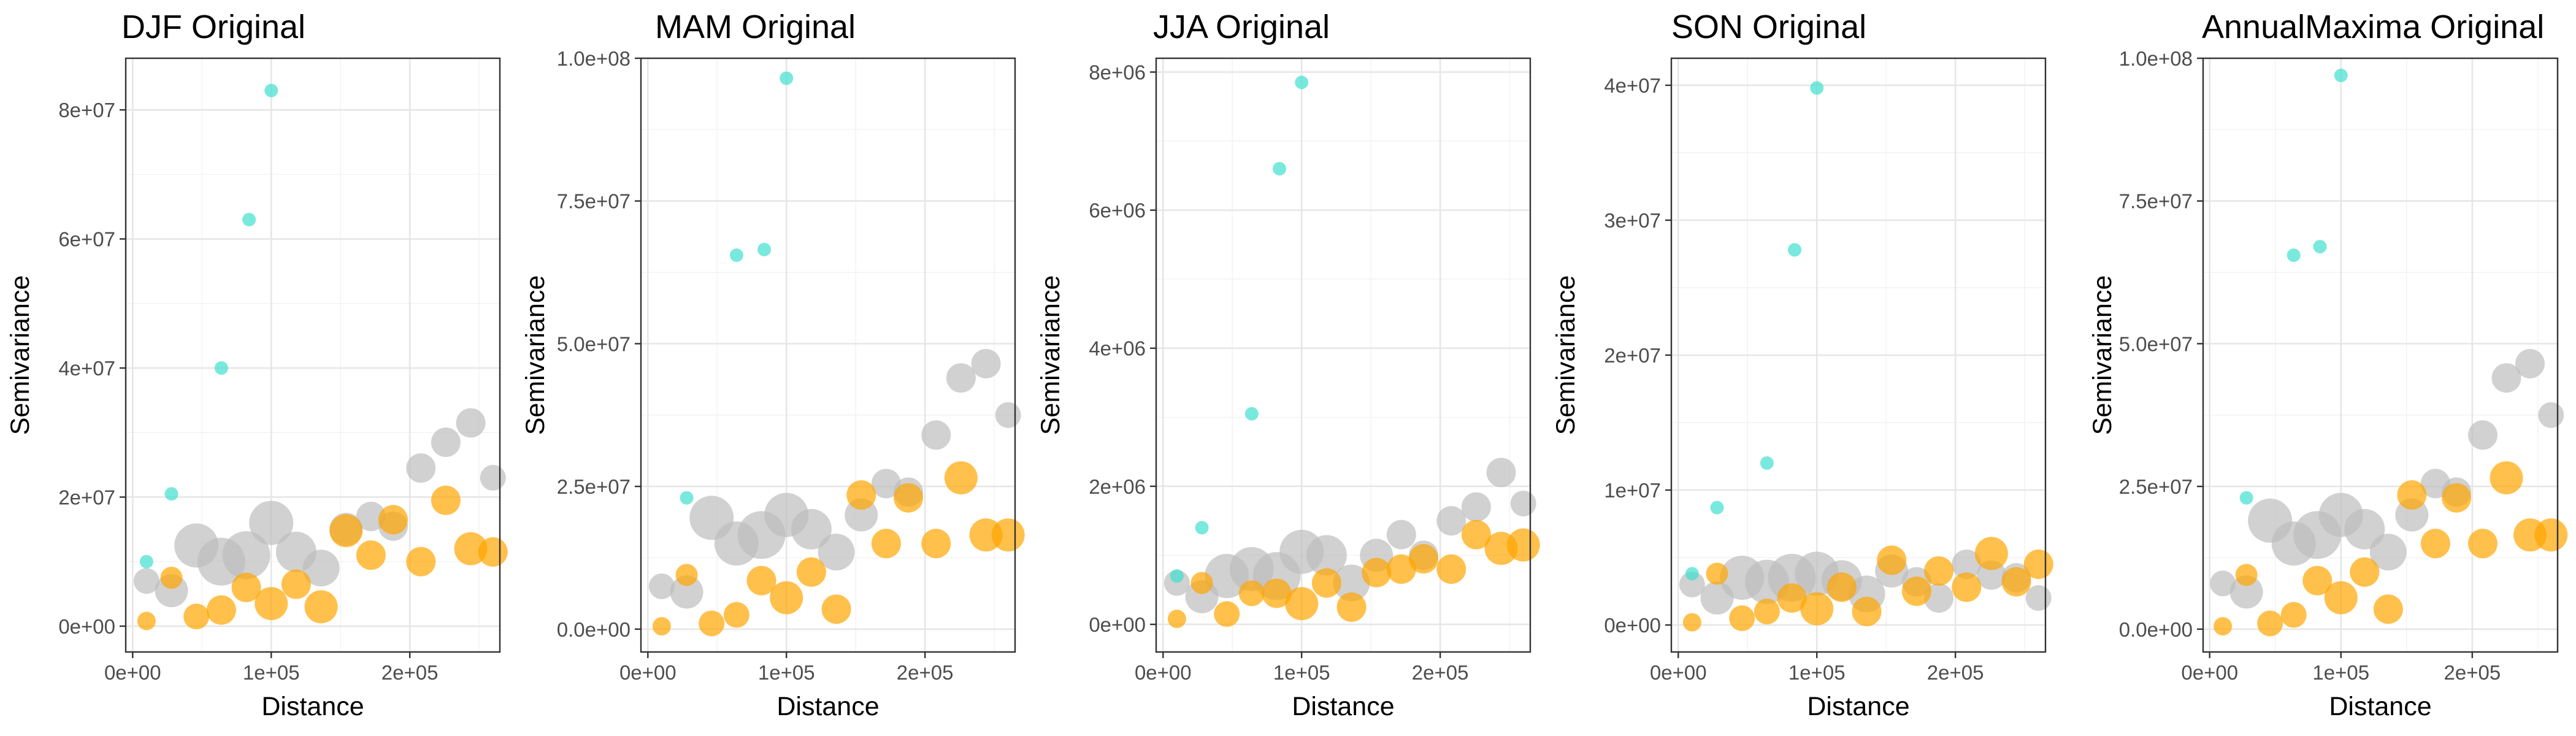 Image resolution: width=2576 pixels, height=736 pixels. What do you see at coordinates (755, 27) in the screenshot?
I see `panel-title: MAM Original` at bounding box center [755, 27].